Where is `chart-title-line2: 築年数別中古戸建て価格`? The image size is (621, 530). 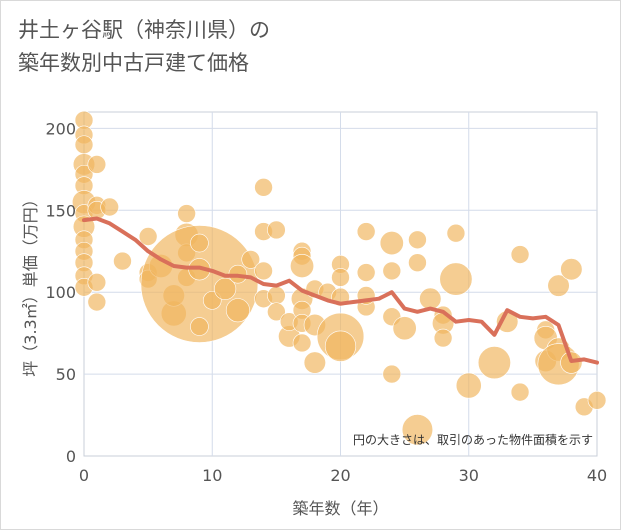 chart-title-line2: 築年数別中古戸建て価格 is located at coordinates (133, 63).